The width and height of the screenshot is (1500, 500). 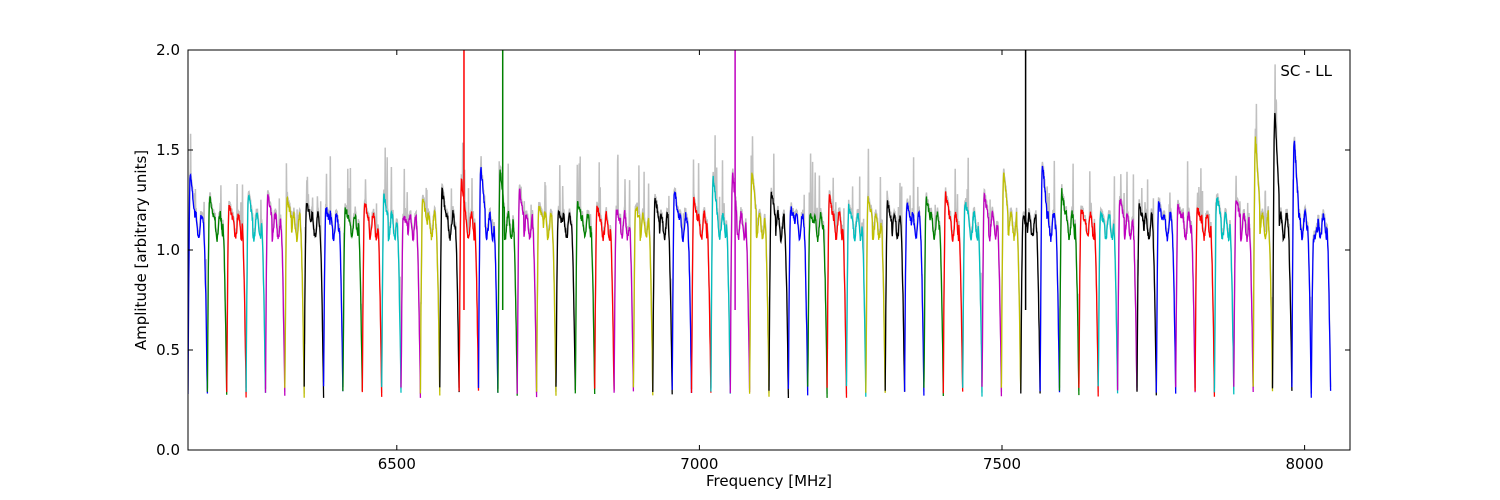 What do you see at coordinates (699, 464) in the screenshot?
I see `x-tick-label: 7000` at bounding box center [699, 464].